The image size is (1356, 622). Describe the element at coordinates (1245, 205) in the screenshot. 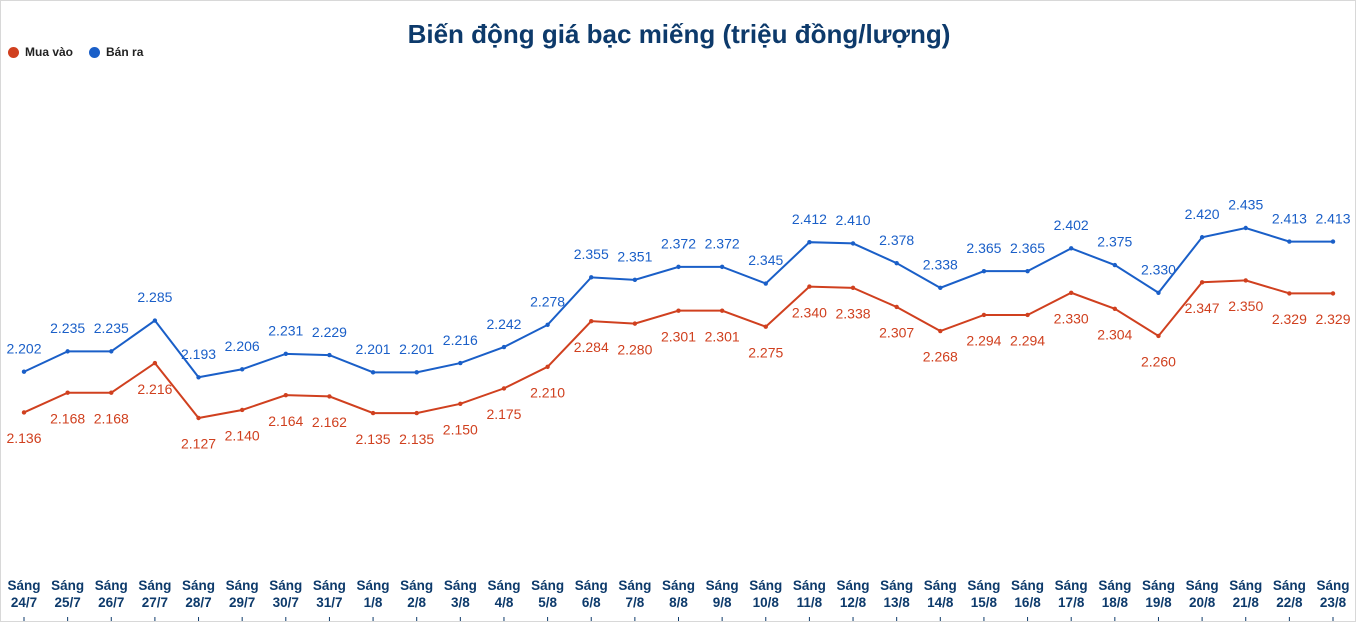

I see `data-label: 2.435` at that location.